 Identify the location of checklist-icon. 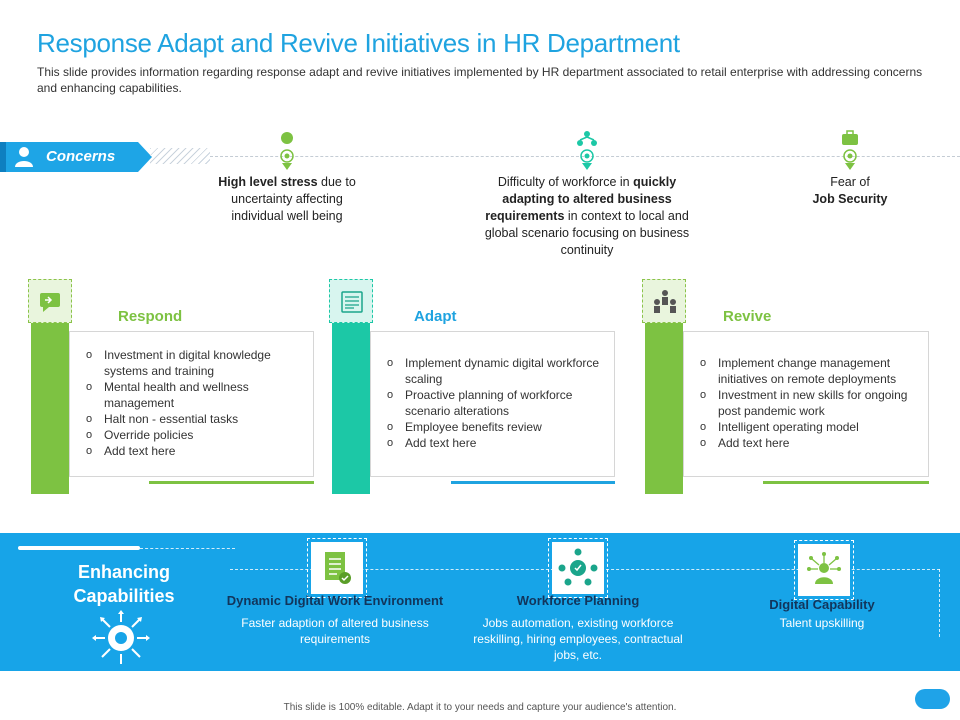
(338, 568).